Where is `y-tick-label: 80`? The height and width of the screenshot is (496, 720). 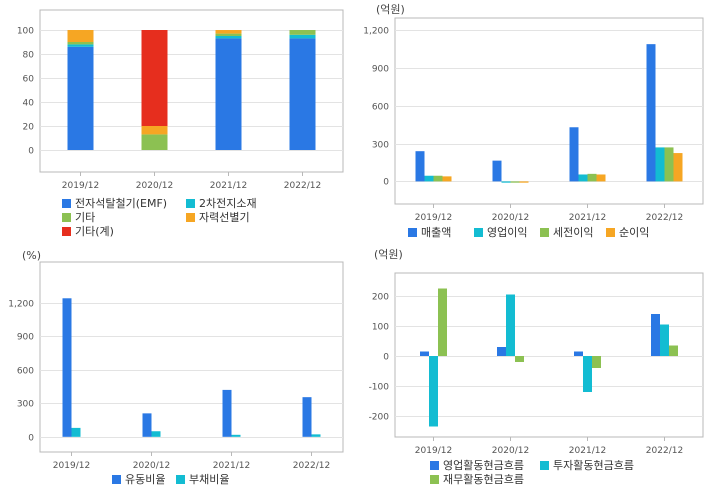 y-tick-label: 80 is located at coordinates (29, 56).